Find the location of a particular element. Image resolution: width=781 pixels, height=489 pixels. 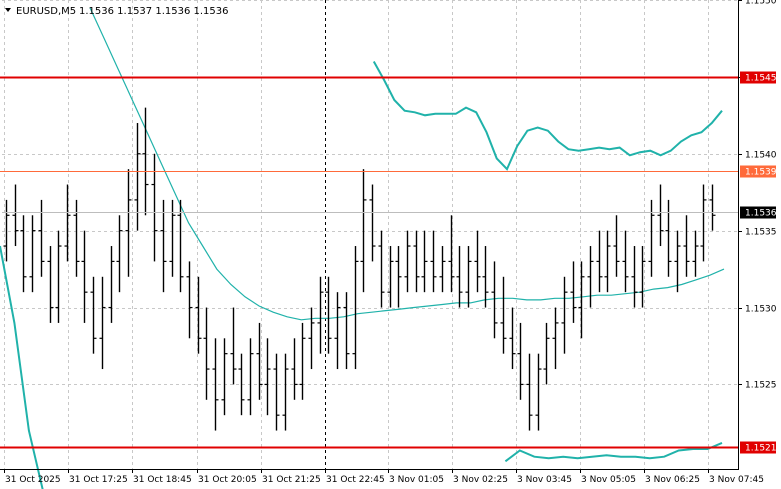

time-tick-label: 3 Nov 07:45 is located at coordinates (736, 480).